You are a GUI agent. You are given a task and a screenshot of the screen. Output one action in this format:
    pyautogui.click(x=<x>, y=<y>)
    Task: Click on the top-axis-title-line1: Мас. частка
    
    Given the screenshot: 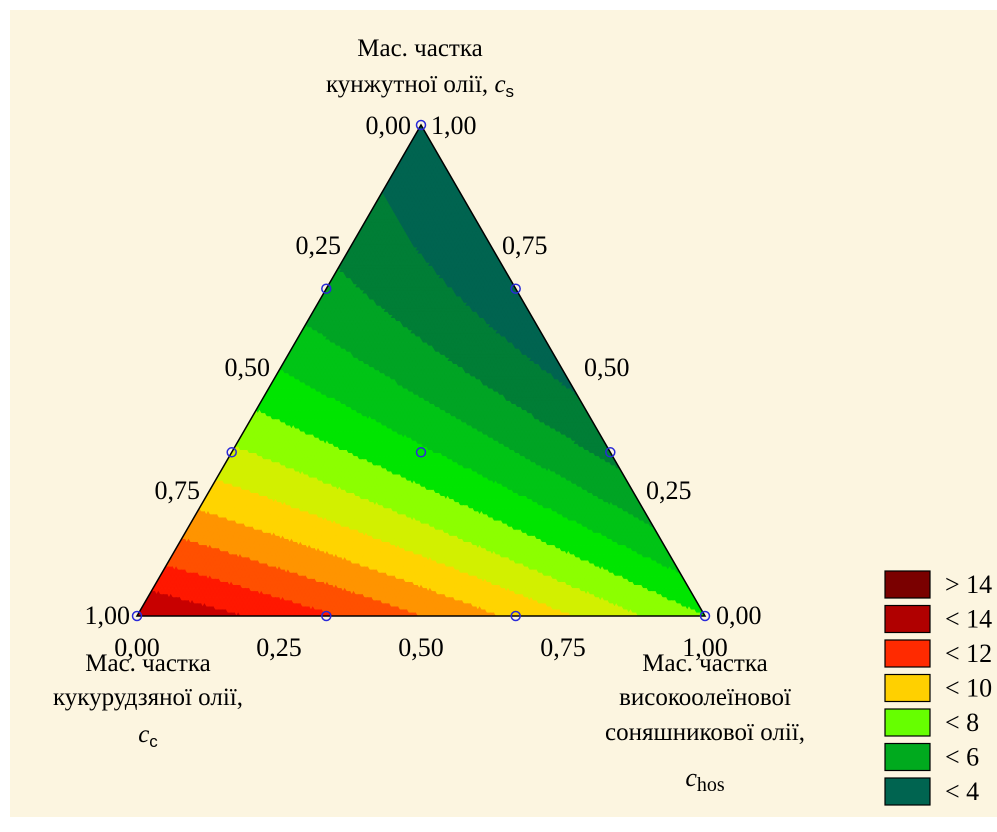 What is the action you would take?
    pyautogui.click(x=419, y=48)
    